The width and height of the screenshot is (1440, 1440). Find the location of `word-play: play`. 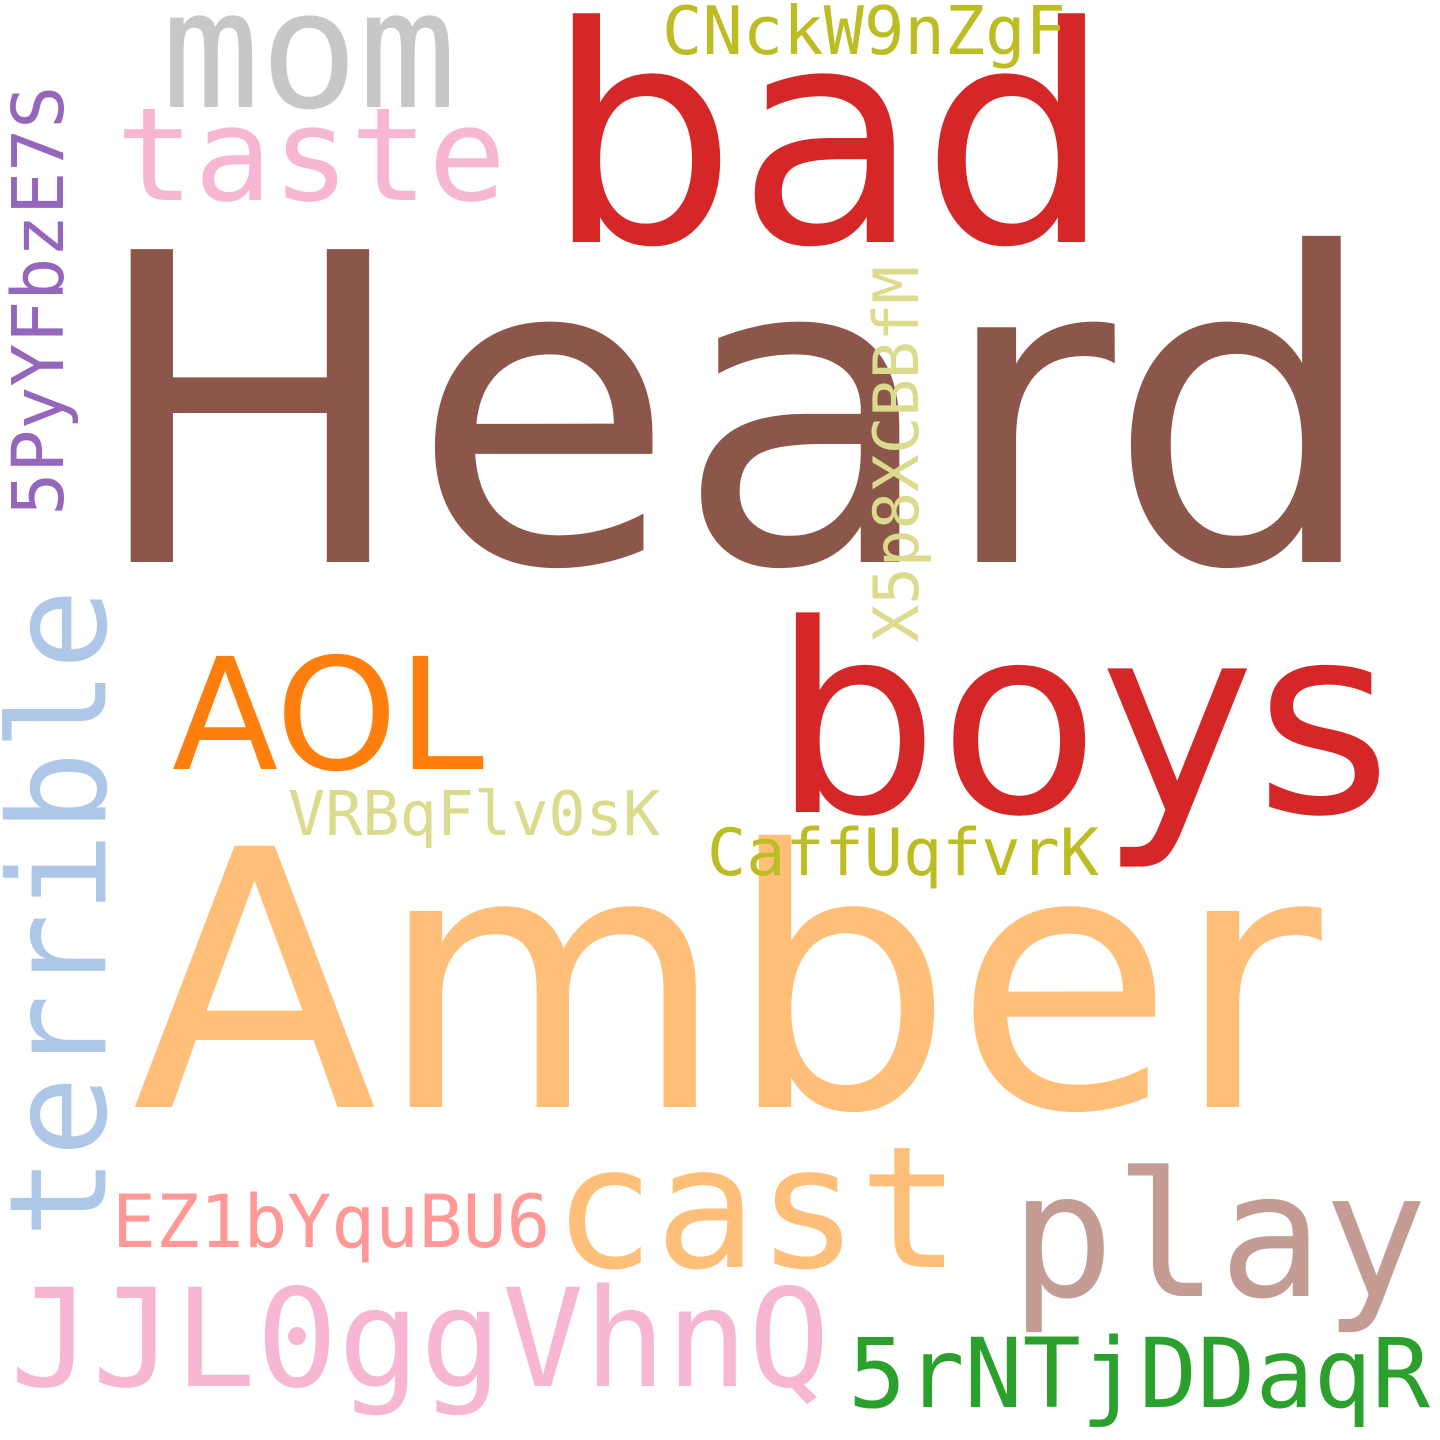

word-play: play is located at coordinates (1219, 1235).